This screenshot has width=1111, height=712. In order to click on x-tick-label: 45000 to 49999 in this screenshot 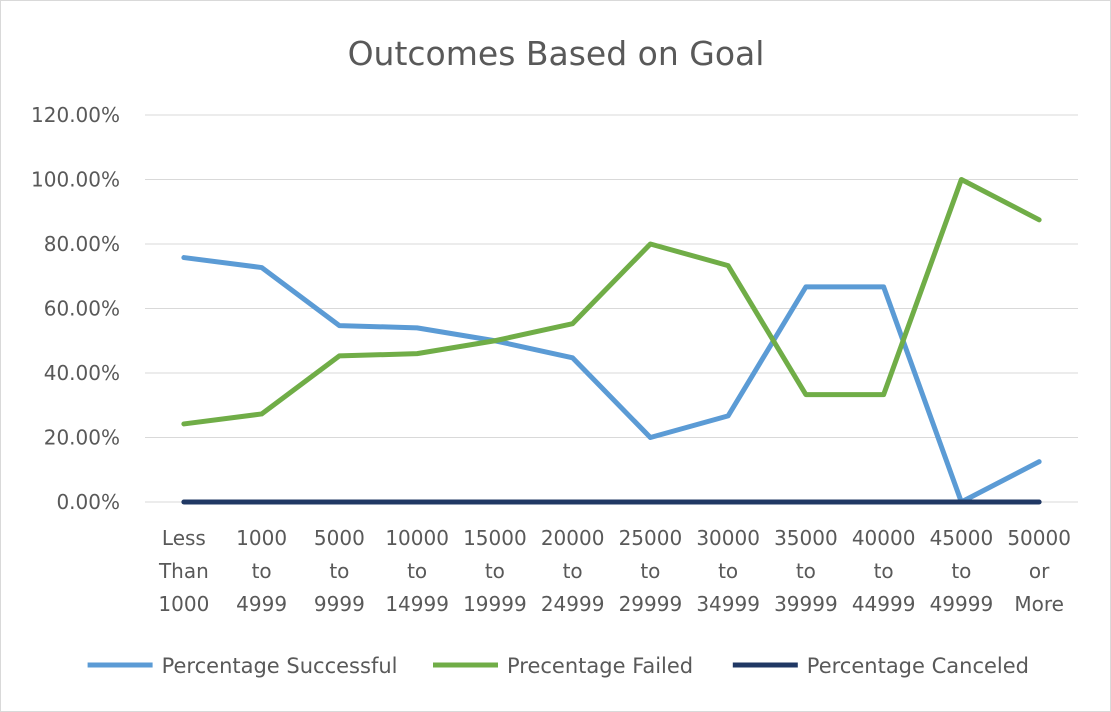, I will do `click(962, 571)`.